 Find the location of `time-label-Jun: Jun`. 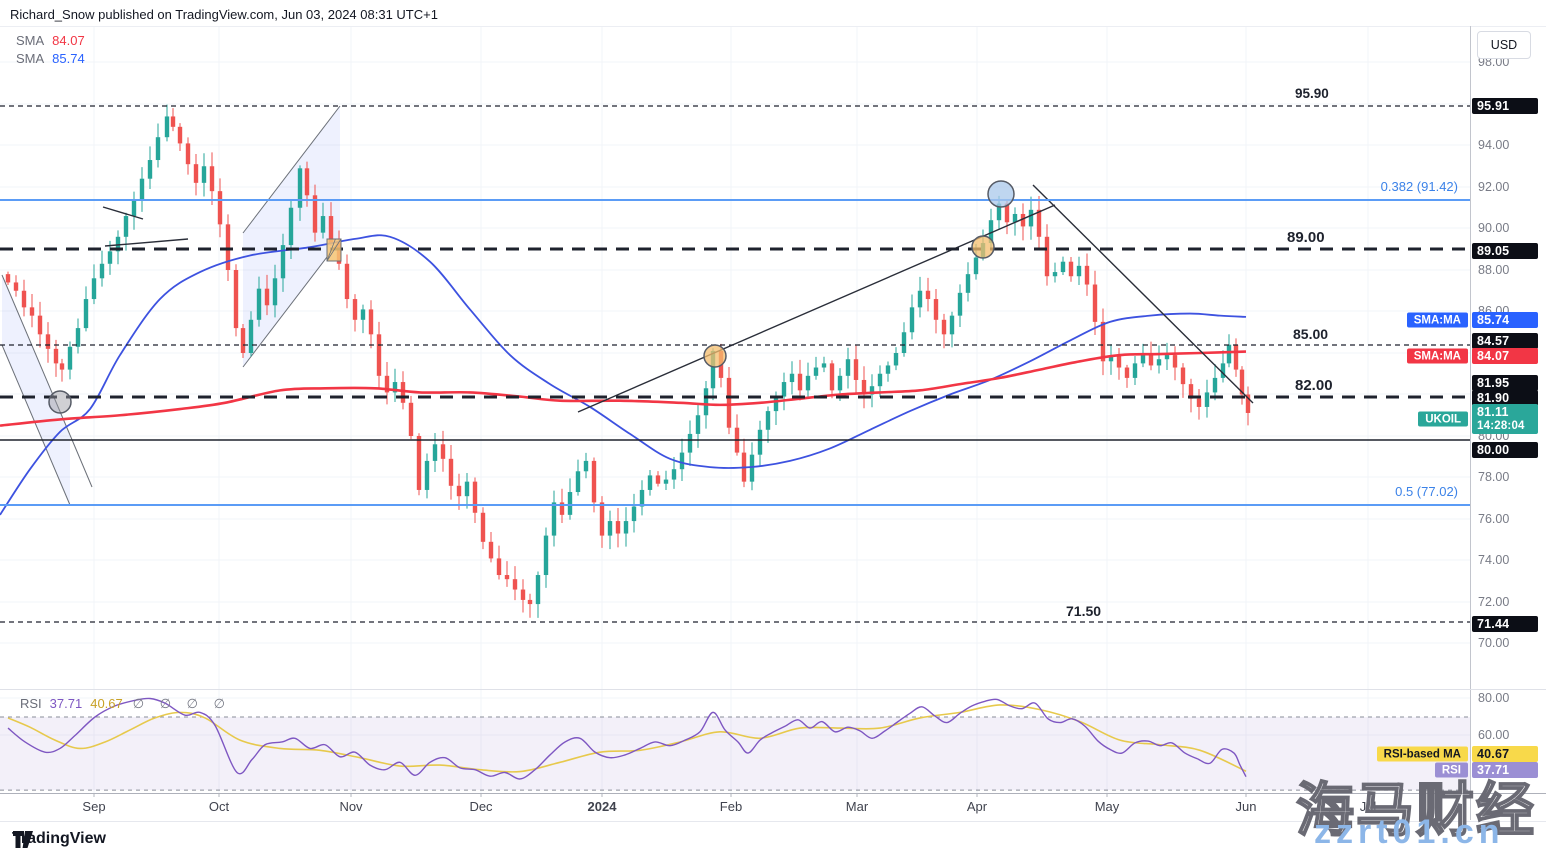

time-label-Jun: Jun is located at coordinates (1246, 806).